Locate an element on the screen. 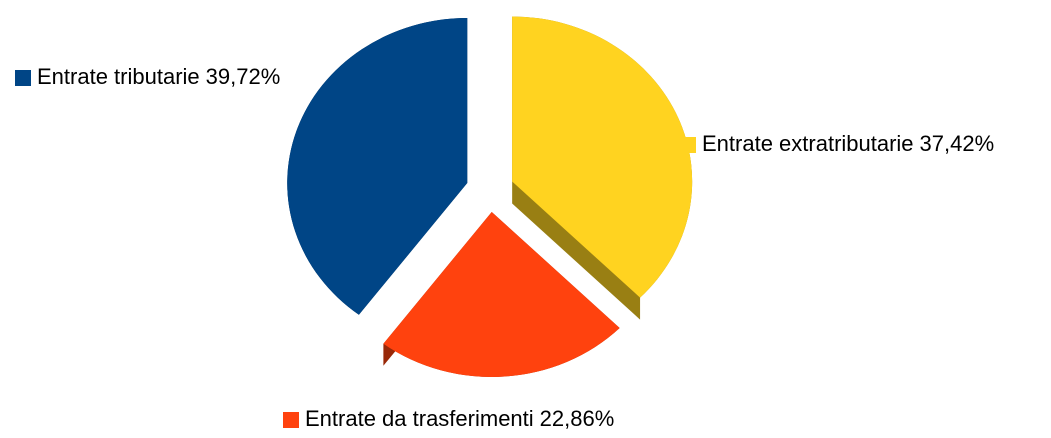 The width and height of the screenshot is (1051, 438). slice-label: Entrate da trasferimenti 22,86% is located at coordinates (459, 418).